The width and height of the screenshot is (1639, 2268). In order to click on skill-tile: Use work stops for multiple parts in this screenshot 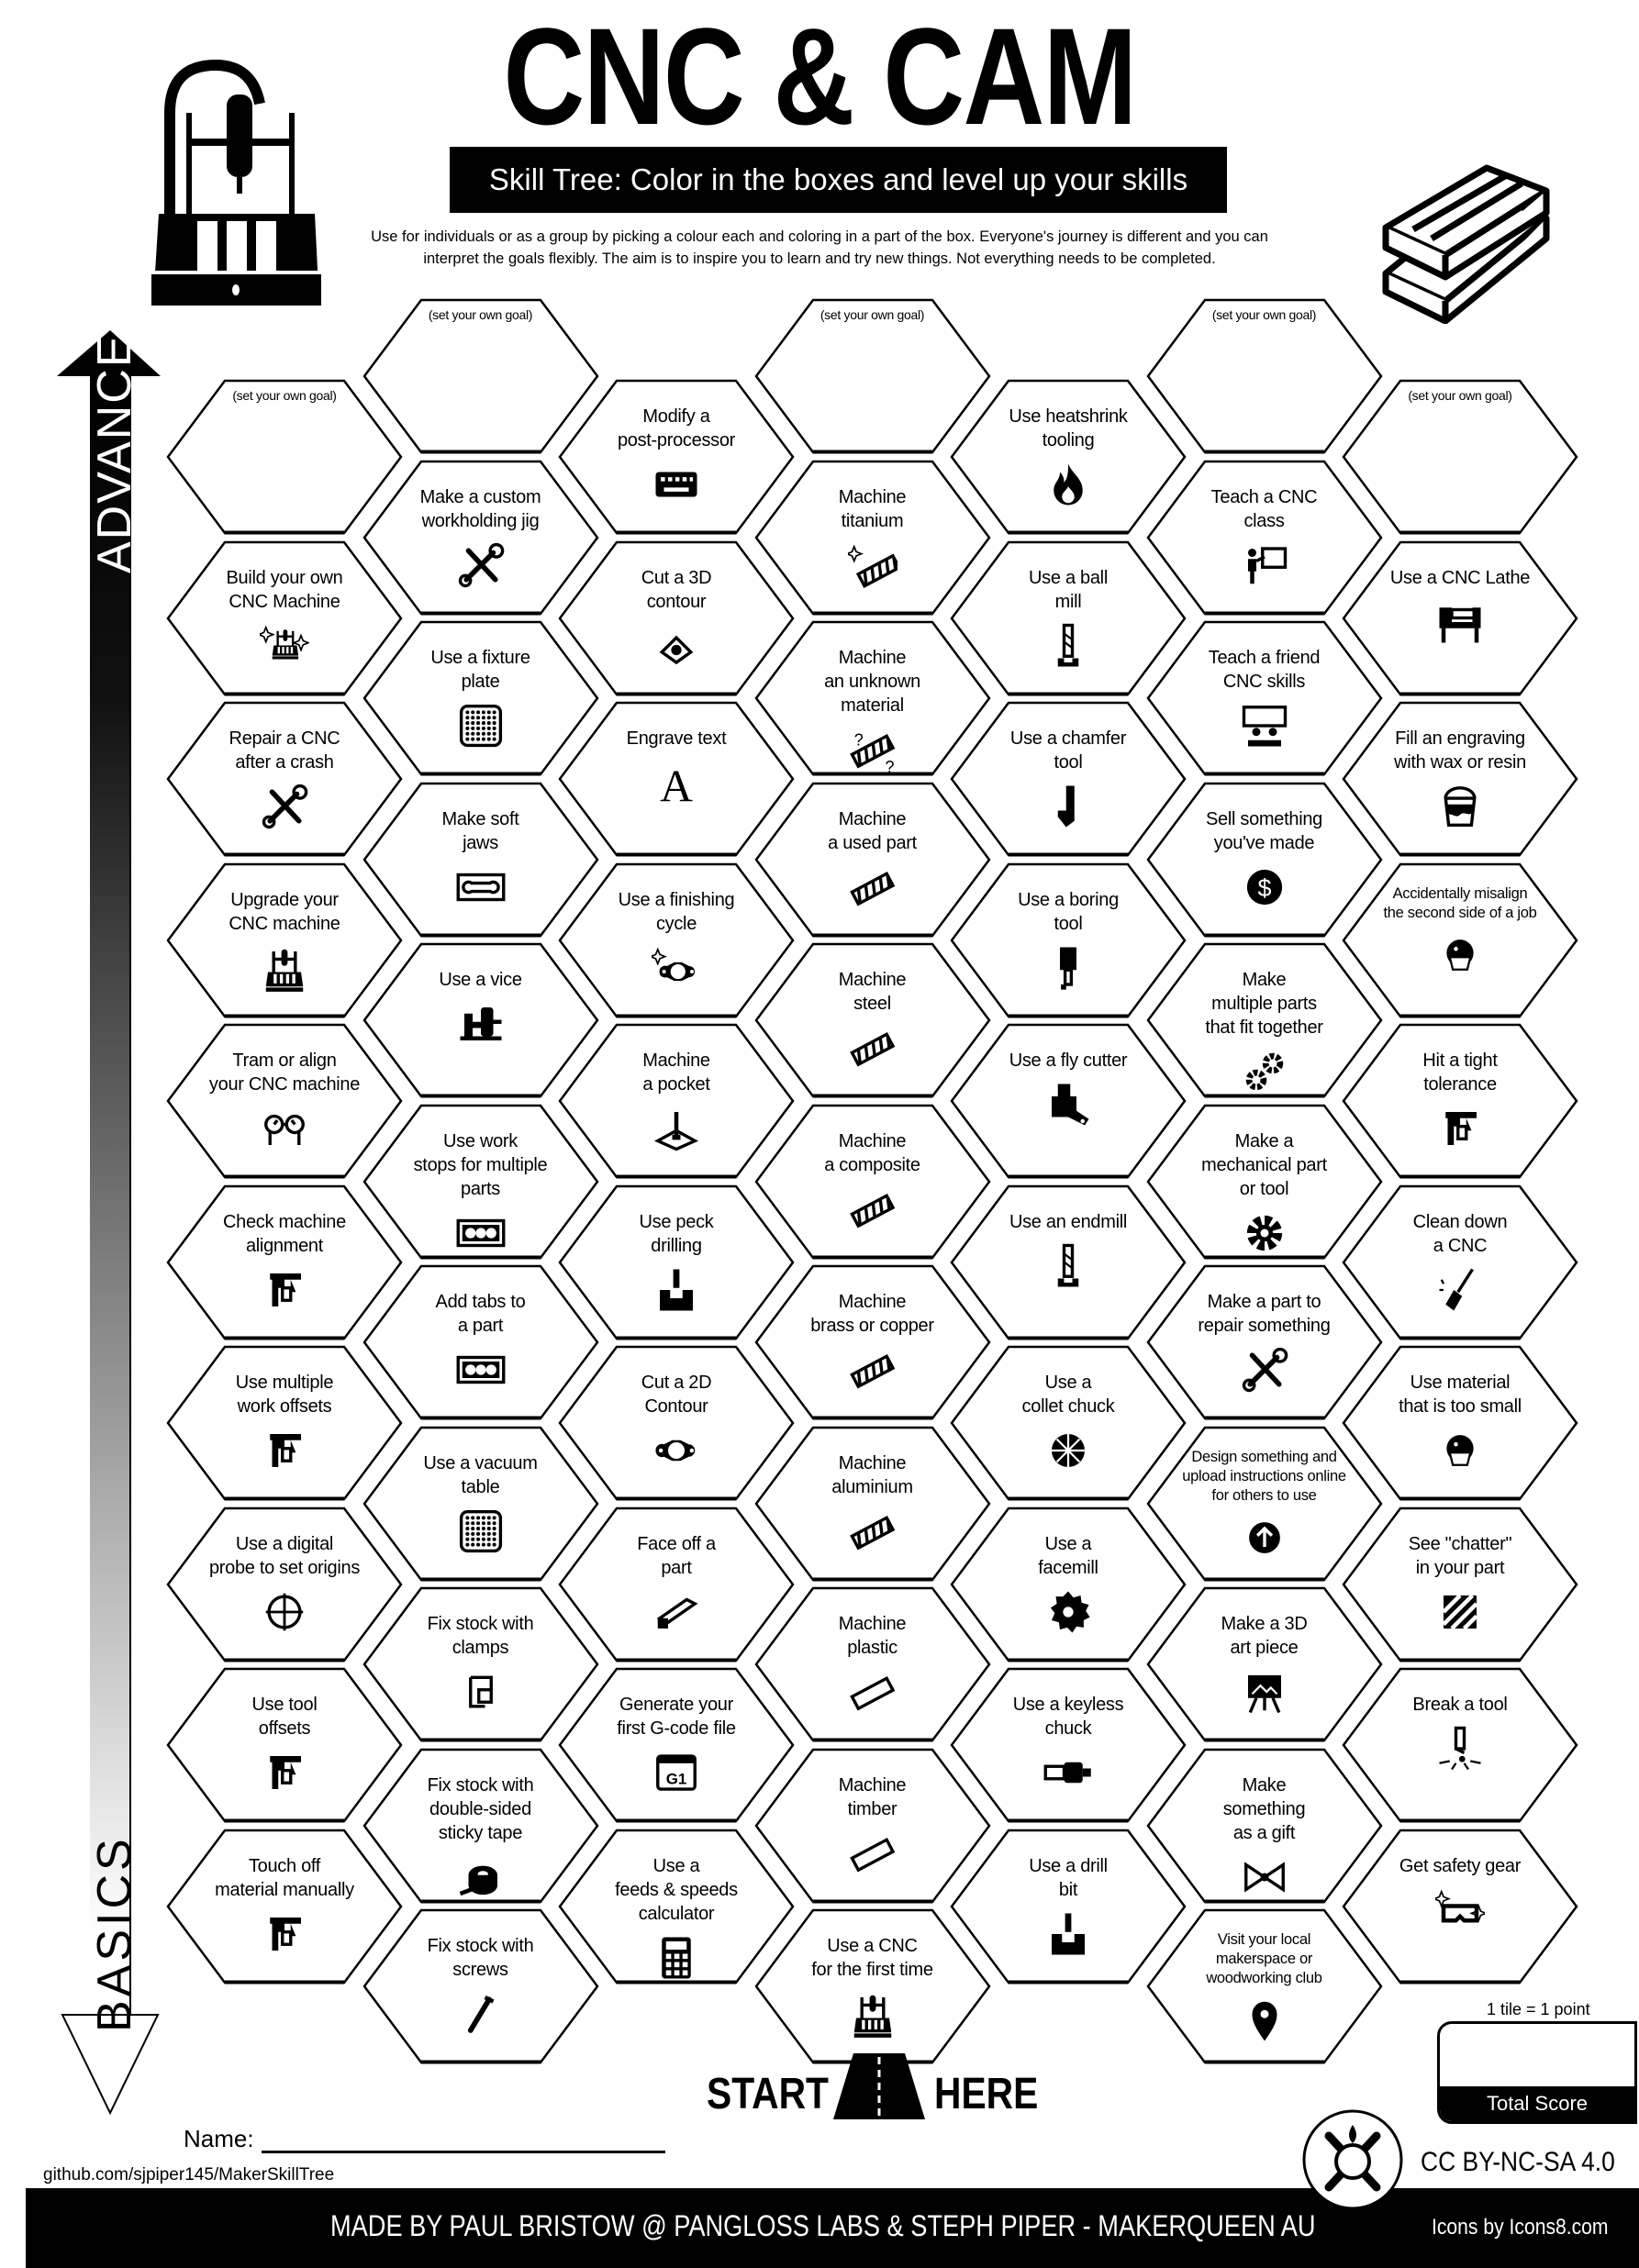, I will do `click(481, 1182)`.